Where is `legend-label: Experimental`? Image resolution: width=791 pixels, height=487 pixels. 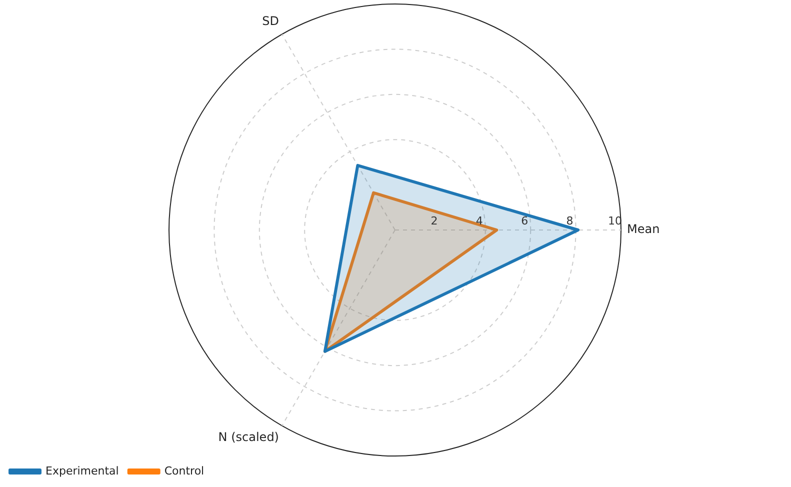 legend-label: Experimental is located at coordinates (82, 471).